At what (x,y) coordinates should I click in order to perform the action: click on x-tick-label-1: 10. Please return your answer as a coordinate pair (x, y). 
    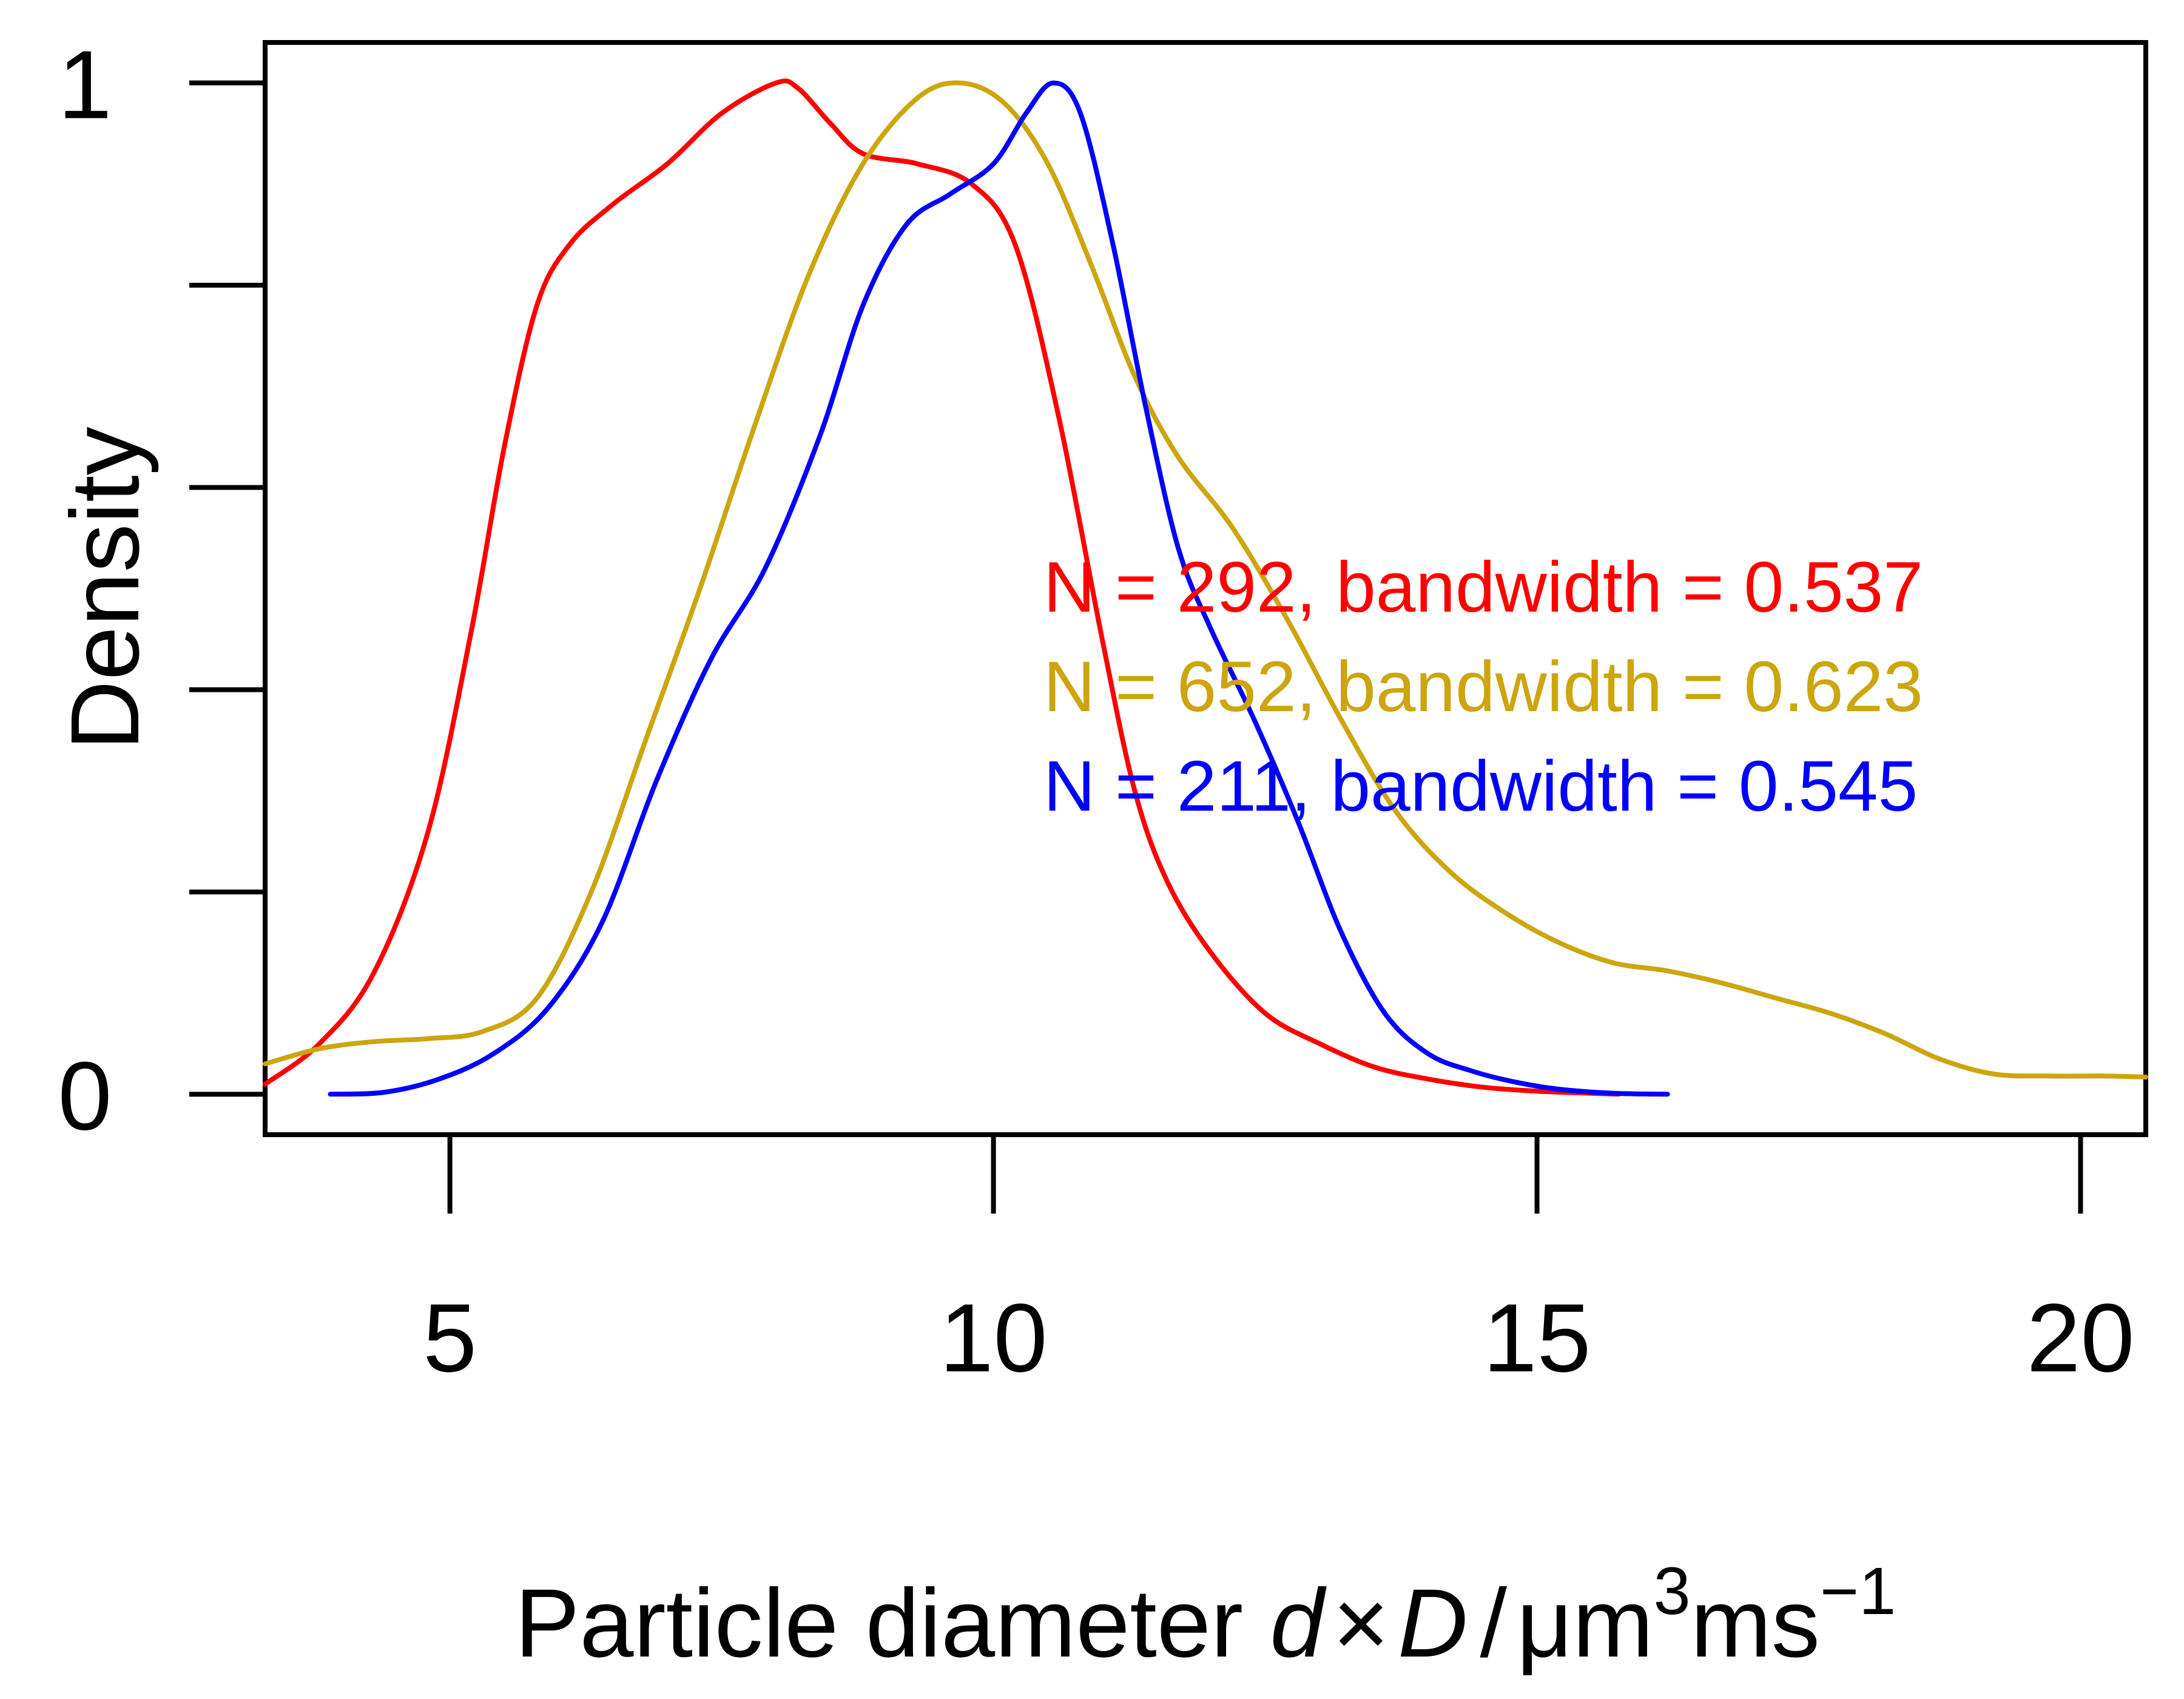
    Looking at the image, I should click on (994, 1337).